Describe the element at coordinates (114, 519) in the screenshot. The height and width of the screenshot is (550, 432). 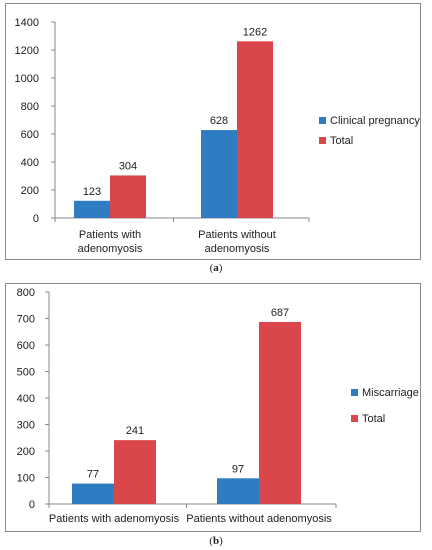
I see `category-label: Patients with adenomyosis` at that location.